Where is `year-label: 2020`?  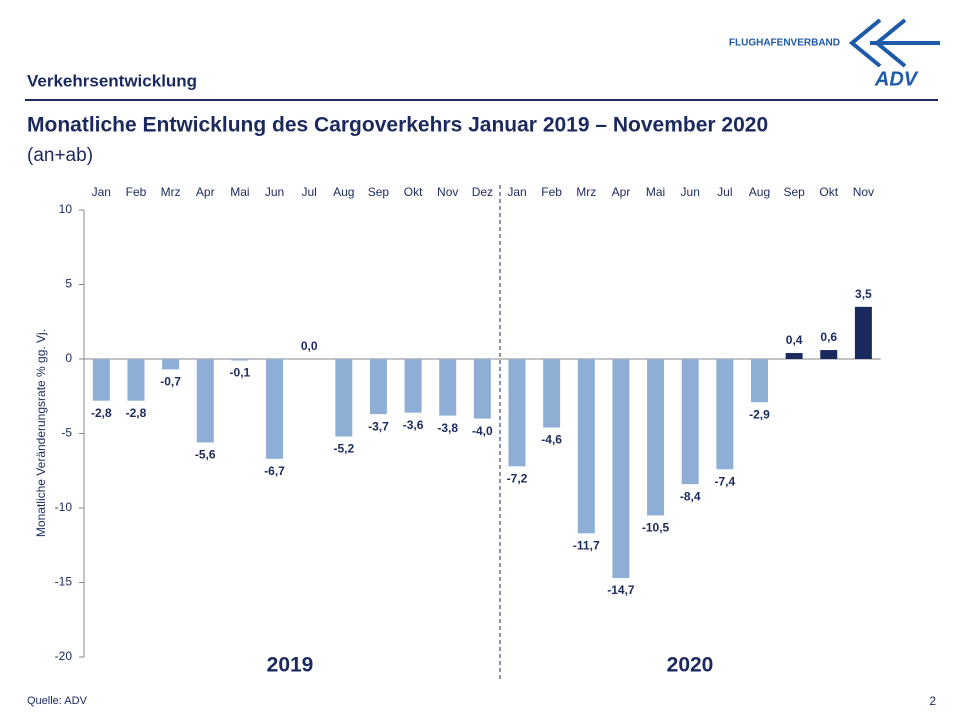
year-label: 2020 is located at coordinates (690, 665).